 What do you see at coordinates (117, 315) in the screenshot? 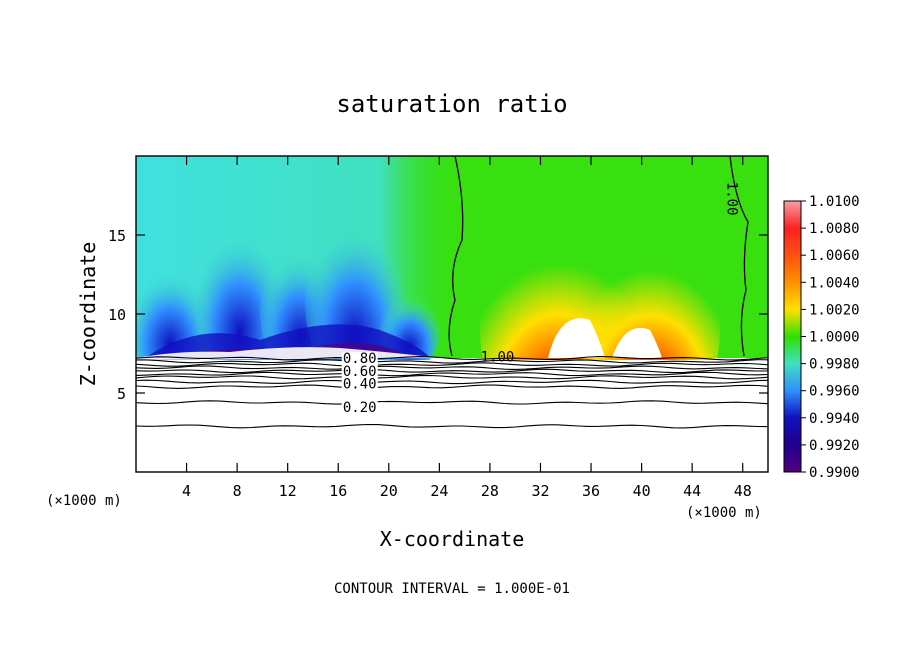
I see `y-tick-label: 10` at bounding box center [117, 315].